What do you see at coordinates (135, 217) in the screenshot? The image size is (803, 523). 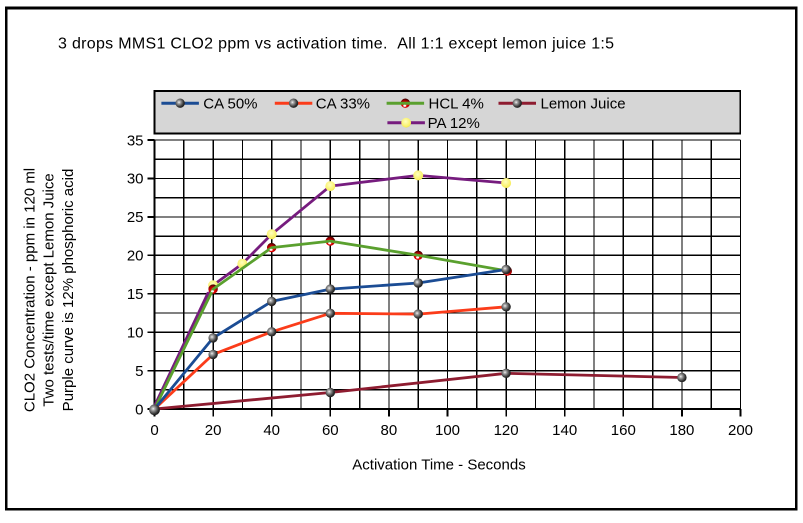 I see `svg-text: 25` at bounding box center [135, 217].